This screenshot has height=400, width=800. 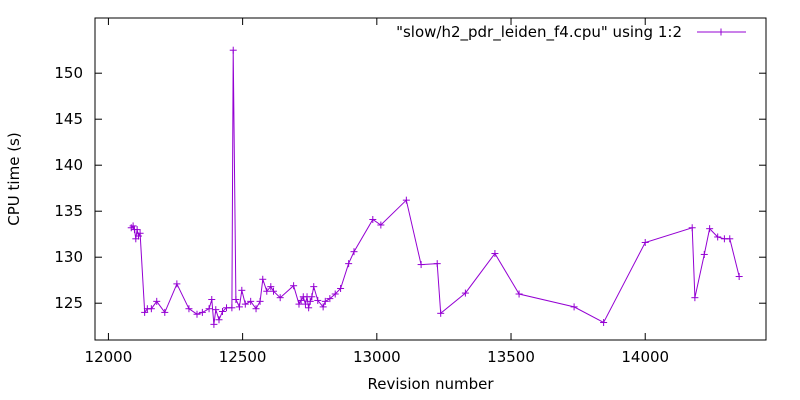 What do you see at coordinates (539, 32) in the screenshot?
I see `legend-label: "slow/h2_pdr_leiden_f4.cpu" using 1:2` at bounding box center [539, 32].